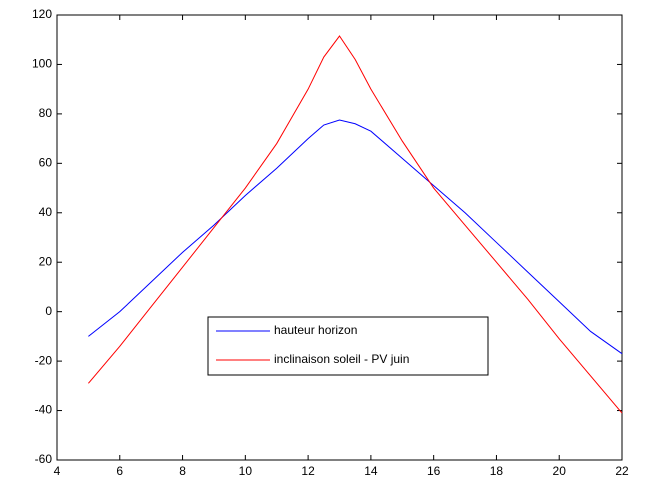  Describe the element at coordinates (560, 471) in the screenshot. I see `x-tick-label: 20` at that location.